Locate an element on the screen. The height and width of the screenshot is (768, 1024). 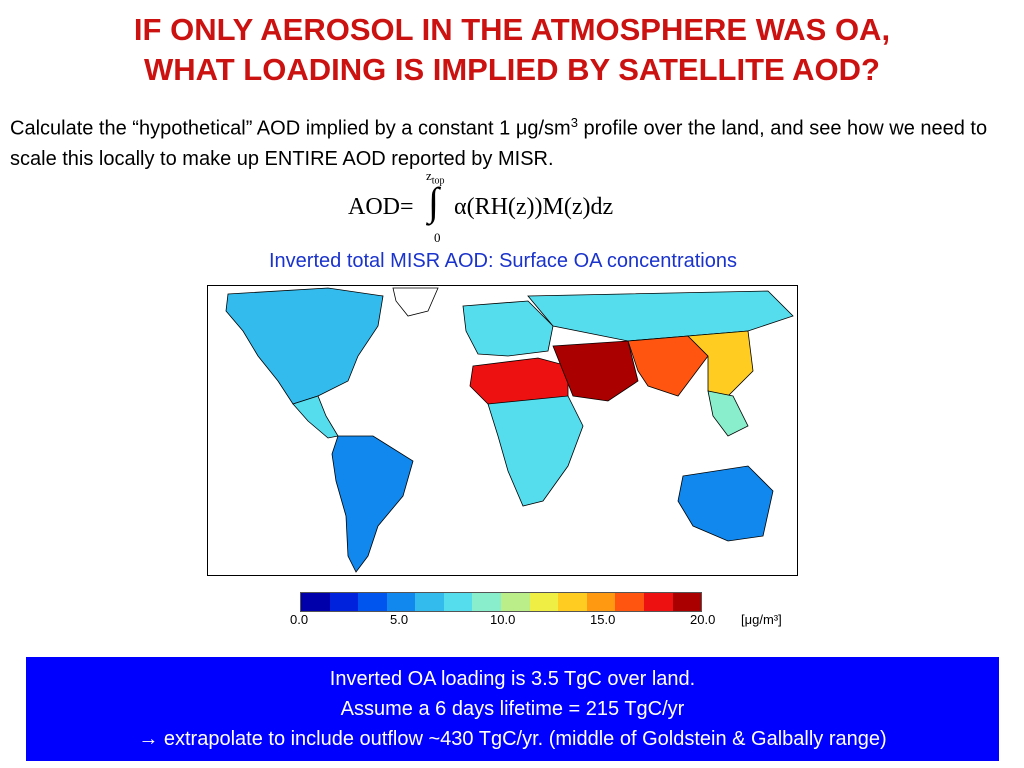
colorbar is located at coordinates (501, 602).